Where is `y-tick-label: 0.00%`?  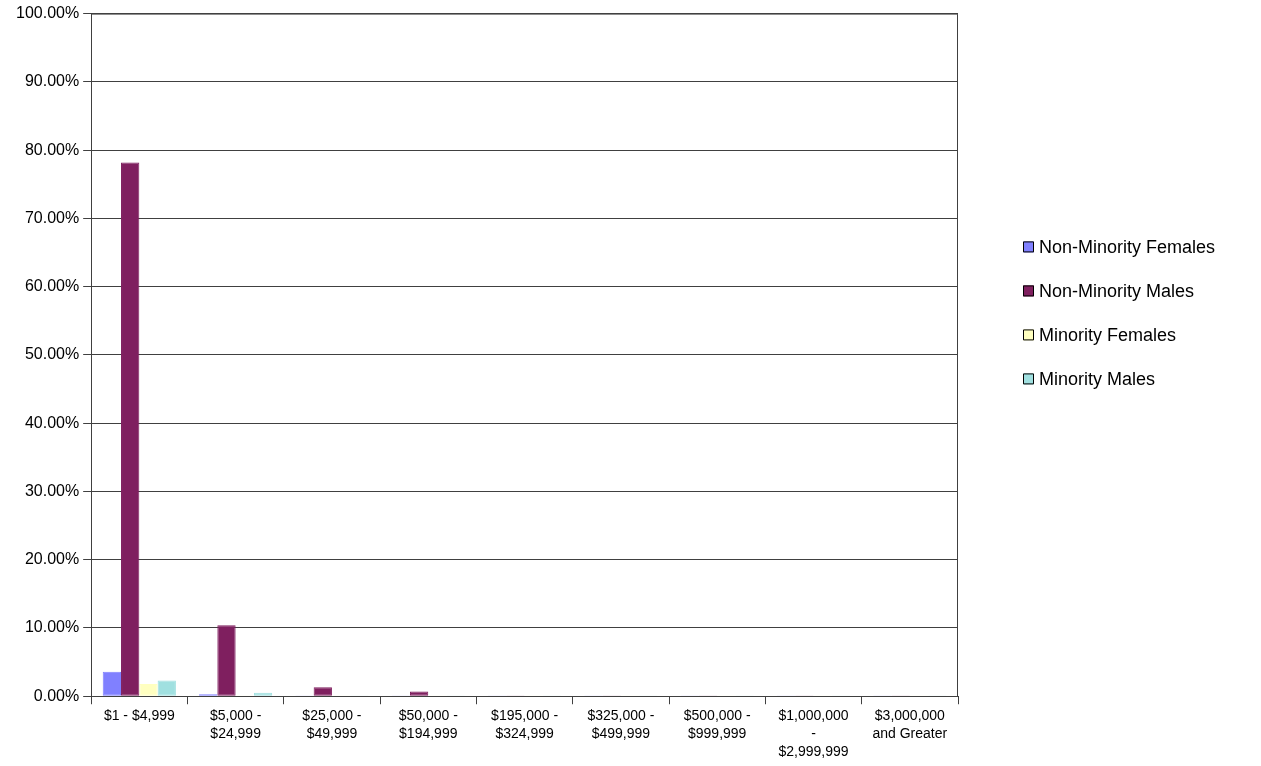 y-tick-label: 0.00% is located at coordinates (56, 695).